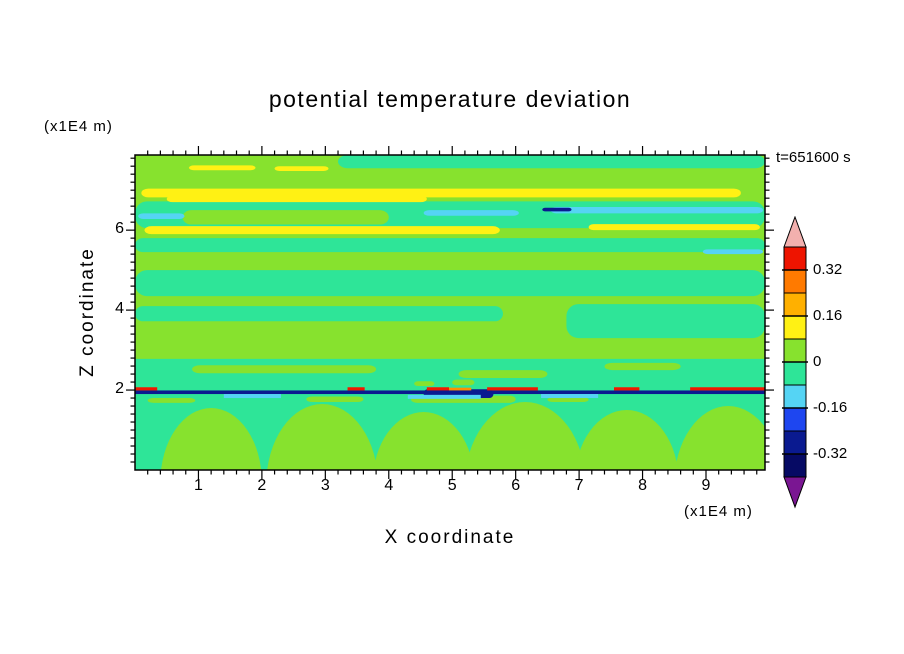 Image resolution: width=904 pixels, height=654 pixels. What do you see at coordinates (642, 485) in the screenshot?
I see `x-tick-label: 8` at bounding box center [642, 485].